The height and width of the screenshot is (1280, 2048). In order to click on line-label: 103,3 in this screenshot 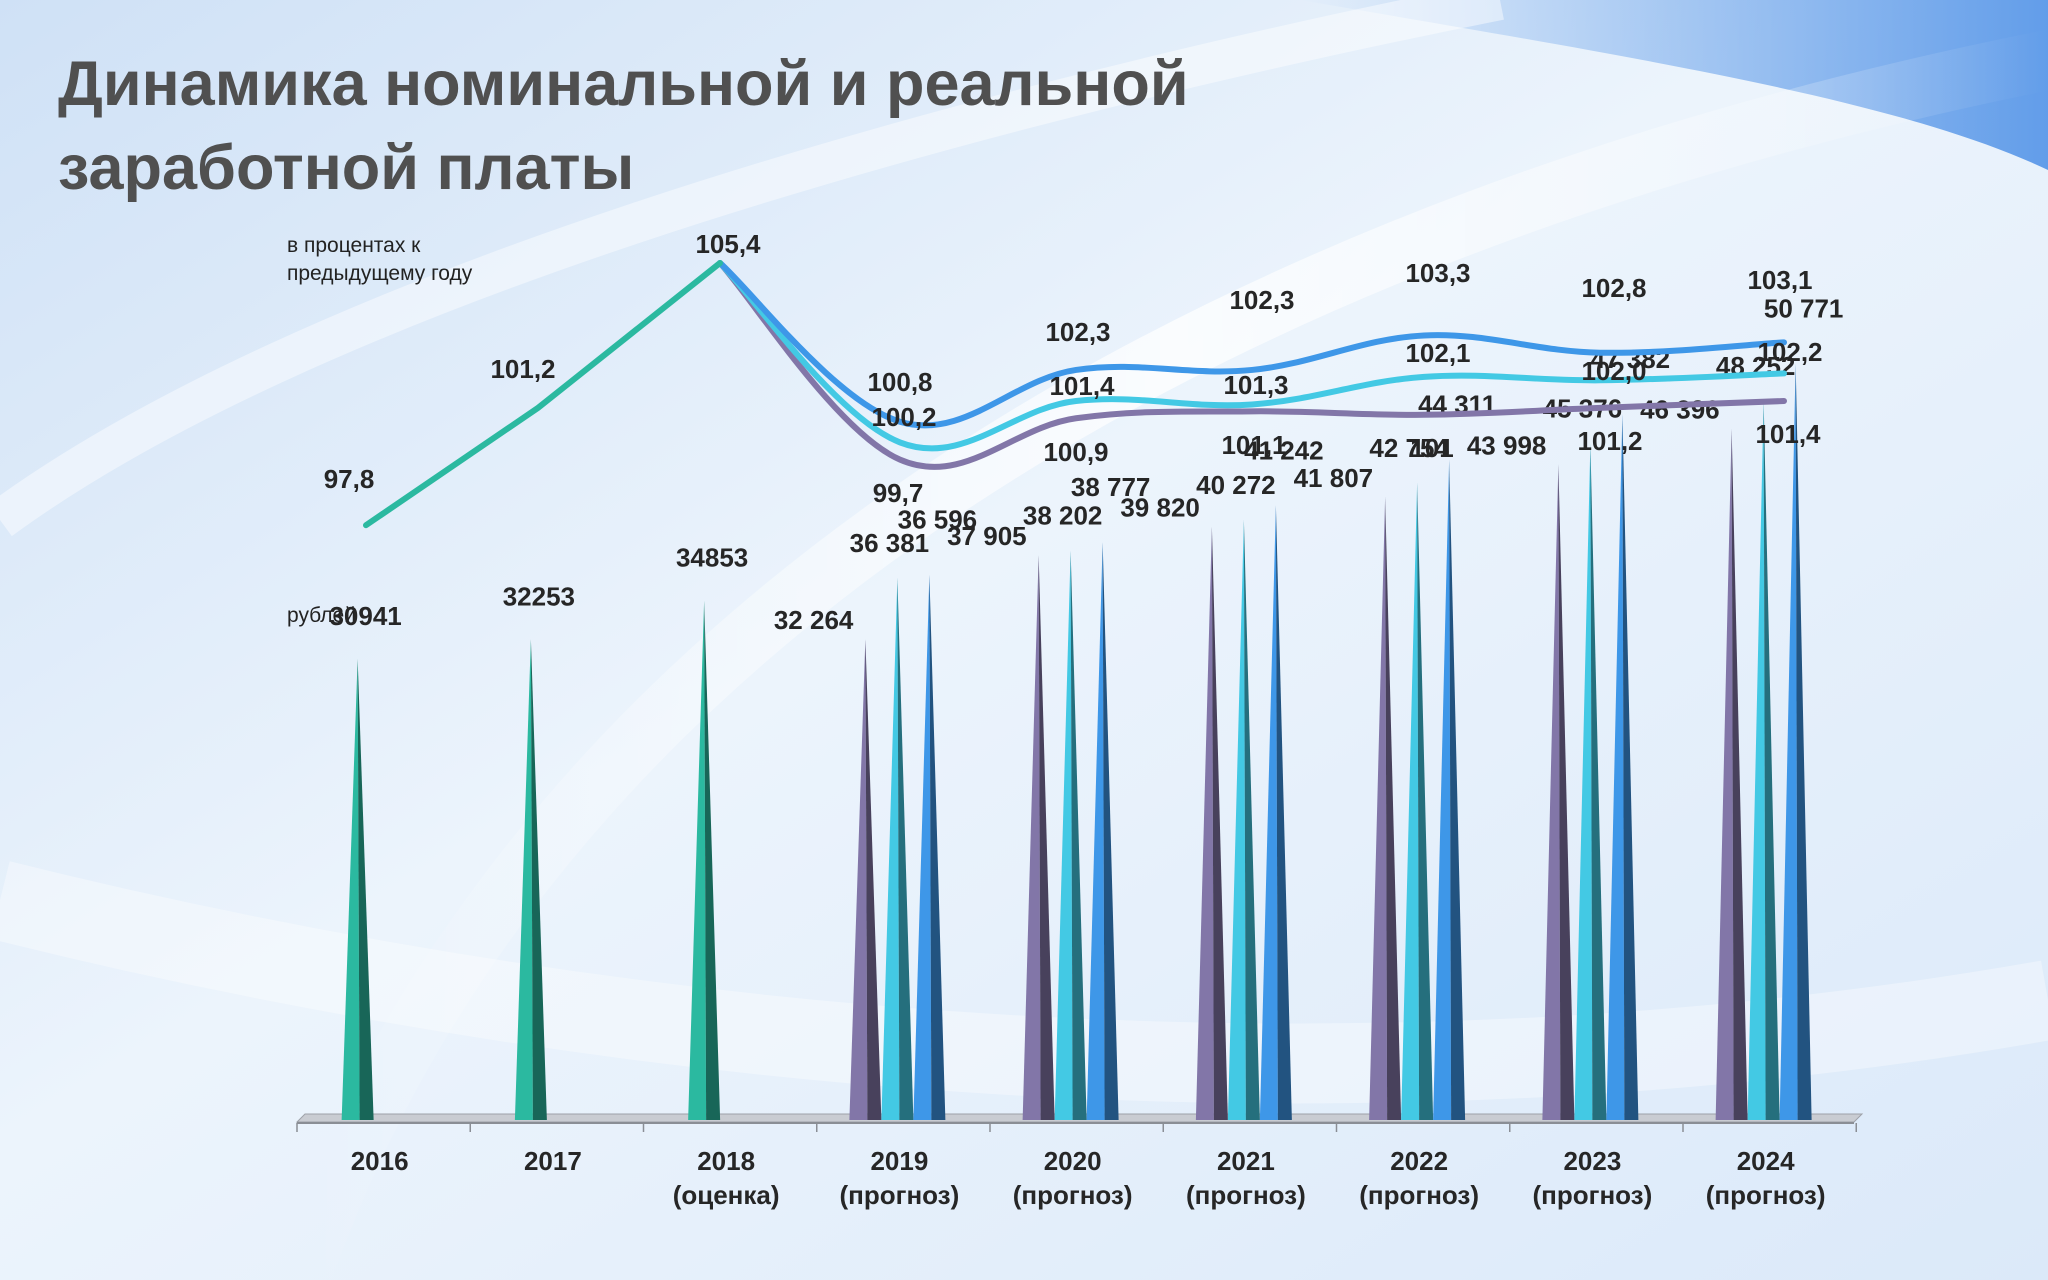, I will do `click(1437, 273)`.